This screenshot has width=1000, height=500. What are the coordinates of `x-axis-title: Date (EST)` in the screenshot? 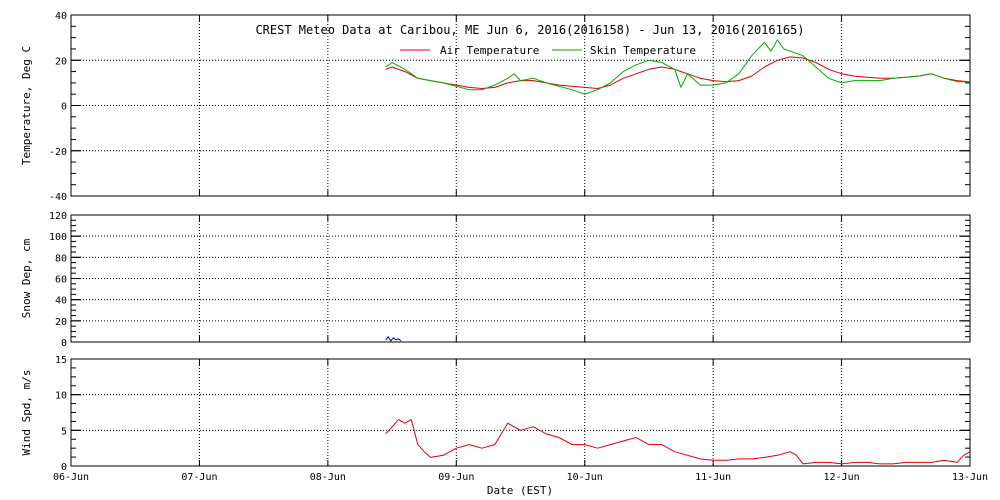 It's located at (520, 490).